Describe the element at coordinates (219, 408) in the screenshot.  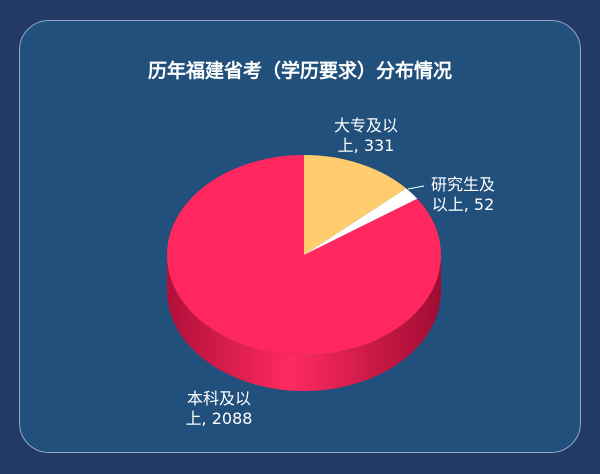
I see `data-label: 本科及以上, 2088` at that location.